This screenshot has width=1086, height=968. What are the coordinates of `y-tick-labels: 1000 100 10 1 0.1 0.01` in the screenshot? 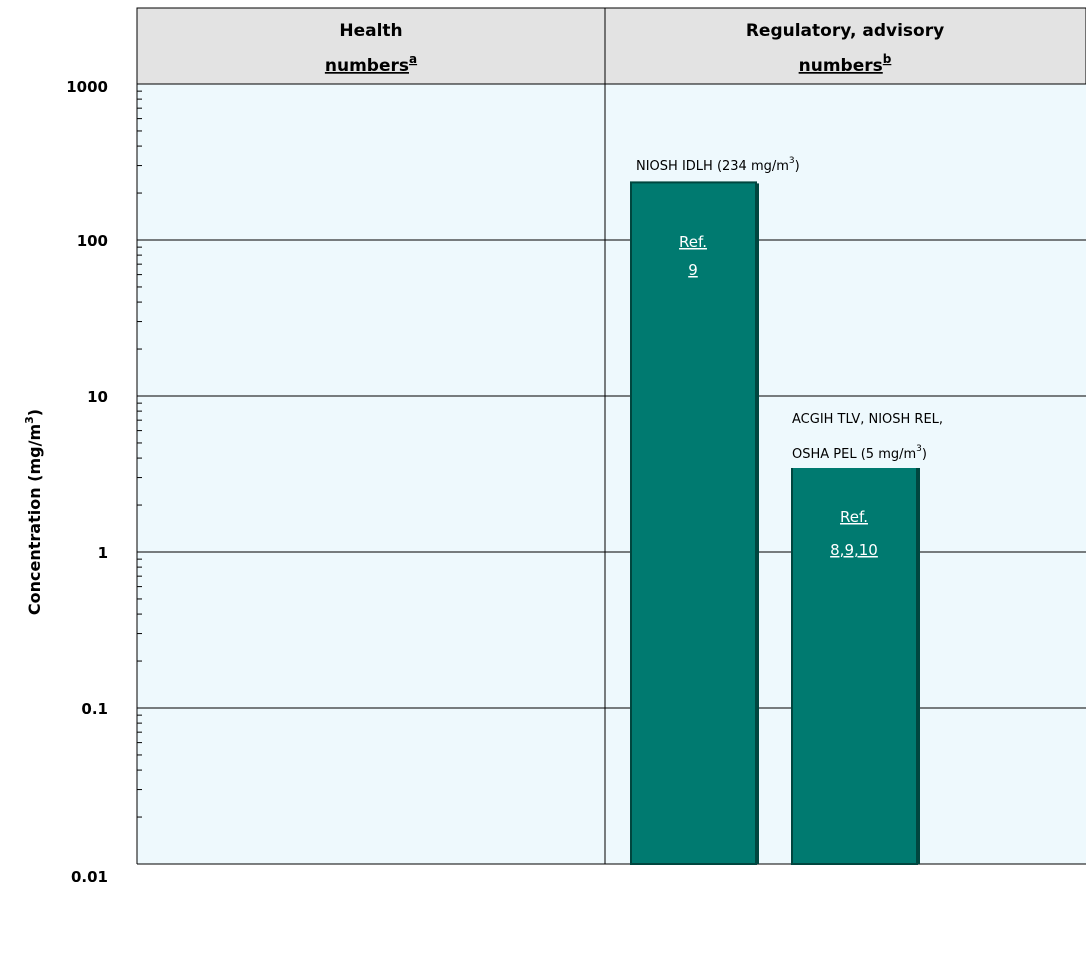 It's located at (87, 482).